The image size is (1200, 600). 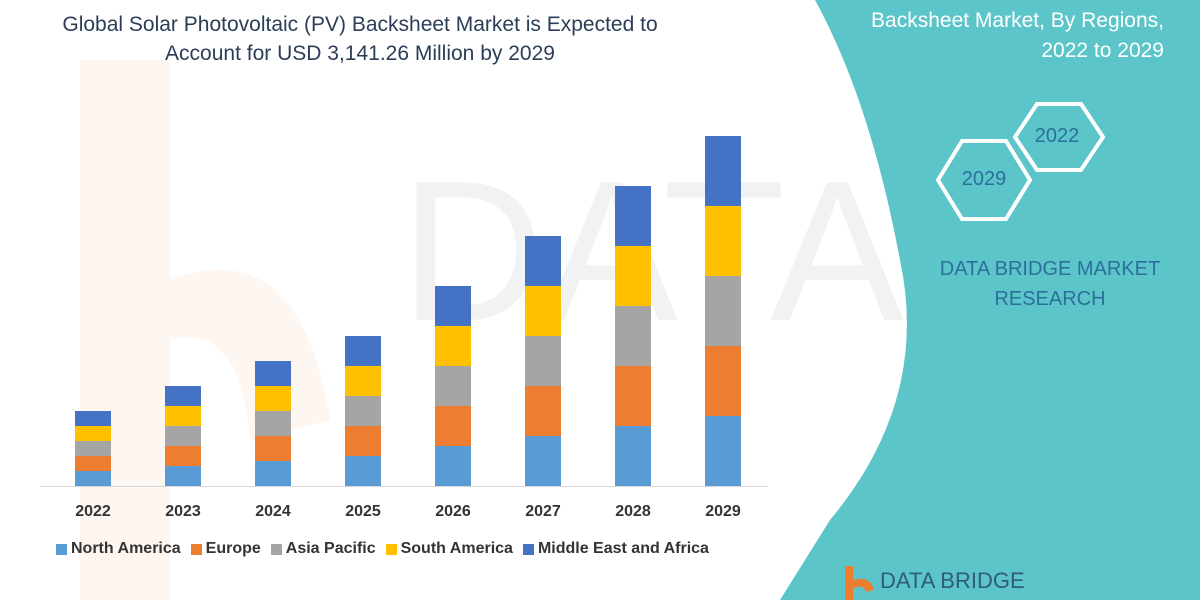 I want to click on bar-2029-middle-east-and-africa, so click(x=723, y=171).